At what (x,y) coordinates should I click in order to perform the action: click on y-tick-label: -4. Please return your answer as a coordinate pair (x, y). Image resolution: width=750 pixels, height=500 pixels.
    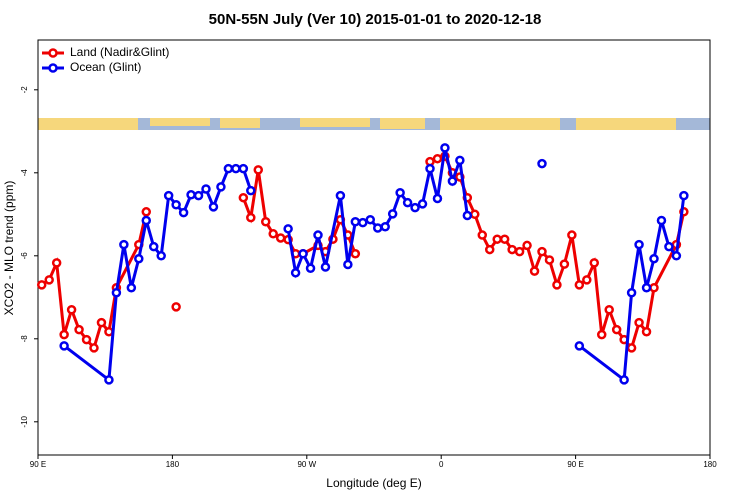
    Looking at the image, I should click on (24, 173).